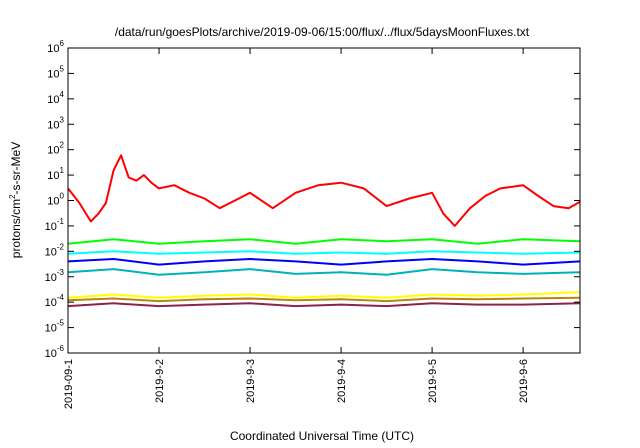 This screenshot has width=640, height=448. I want to click on y-tick-label-exponent: 0, so click(62, 196).